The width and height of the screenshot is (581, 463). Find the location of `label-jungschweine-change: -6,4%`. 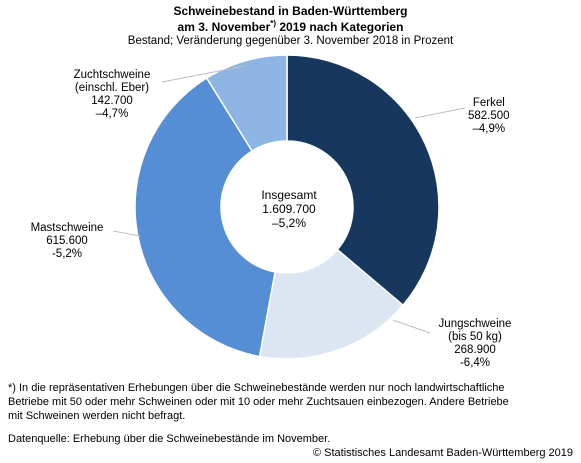

label-jungschweine-change: -6,4% is located at coordinates (475, 363).